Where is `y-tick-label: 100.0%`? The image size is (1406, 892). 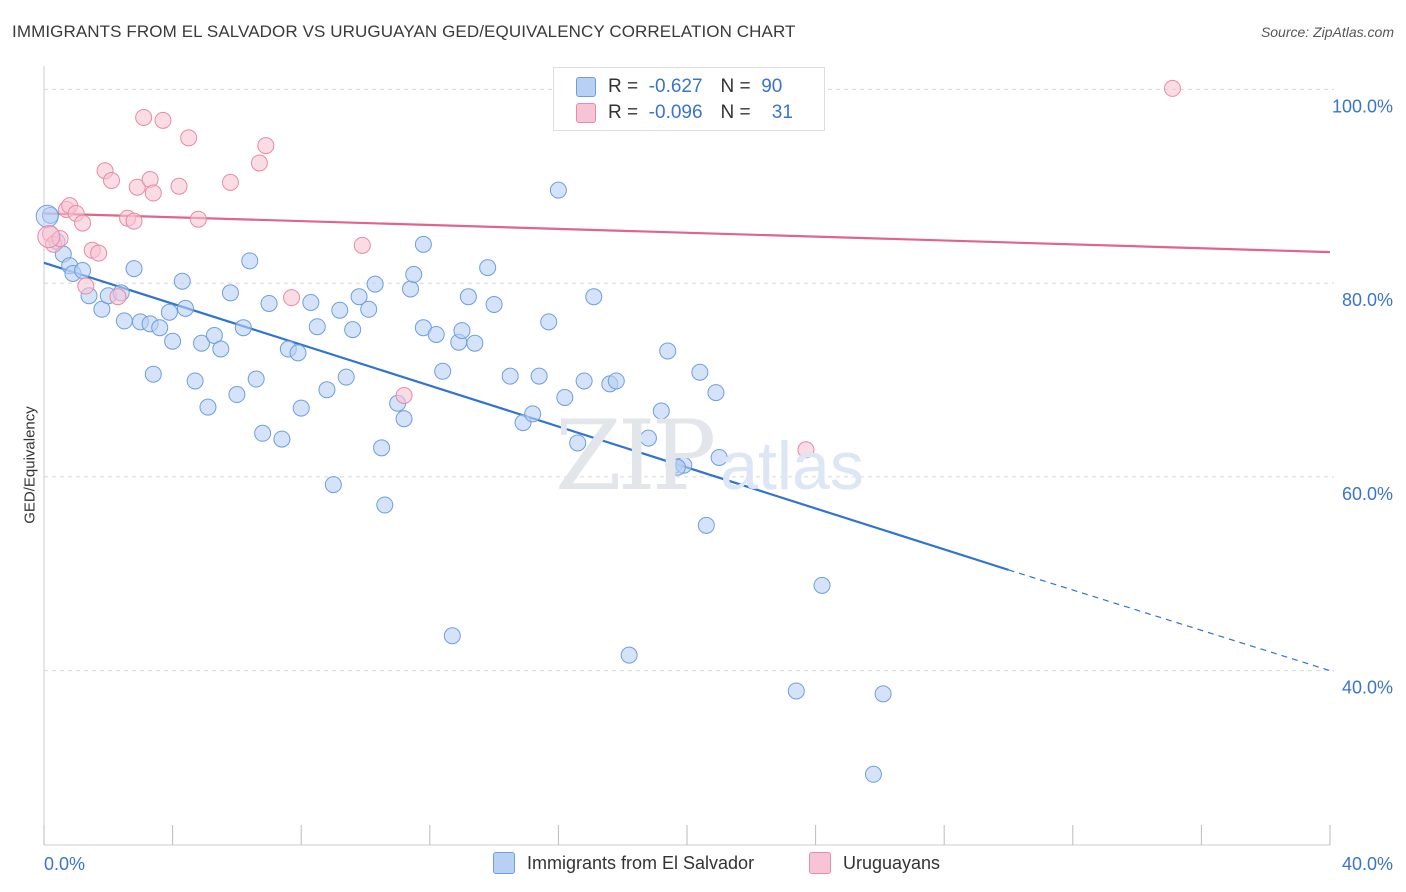
y-tick-label: 100.0% is located at coordinates (1362, 106).